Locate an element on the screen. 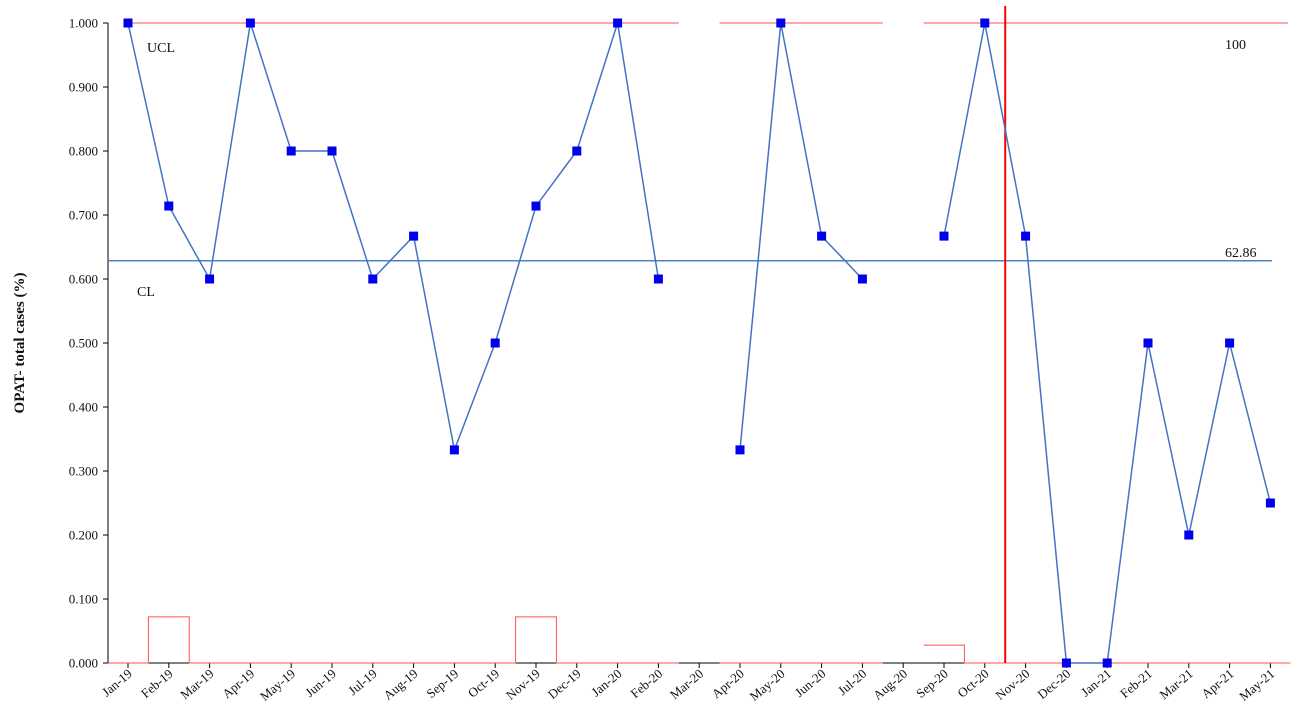 Image resolution: width=1293 pixels, height=724 pixels. x-tick-label: May-21 is located at coordinates (1256, 685).